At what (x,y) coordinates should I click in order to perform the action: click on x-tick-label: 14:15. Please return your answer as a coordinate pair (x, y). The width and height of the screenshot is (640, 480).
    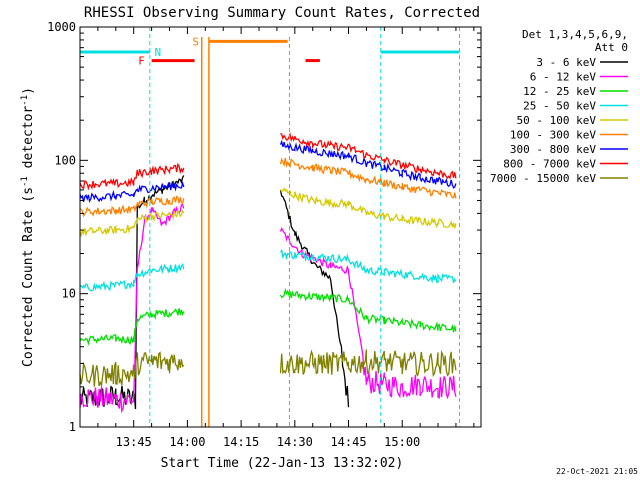
    Looking at the image, I should click on (241, 442).